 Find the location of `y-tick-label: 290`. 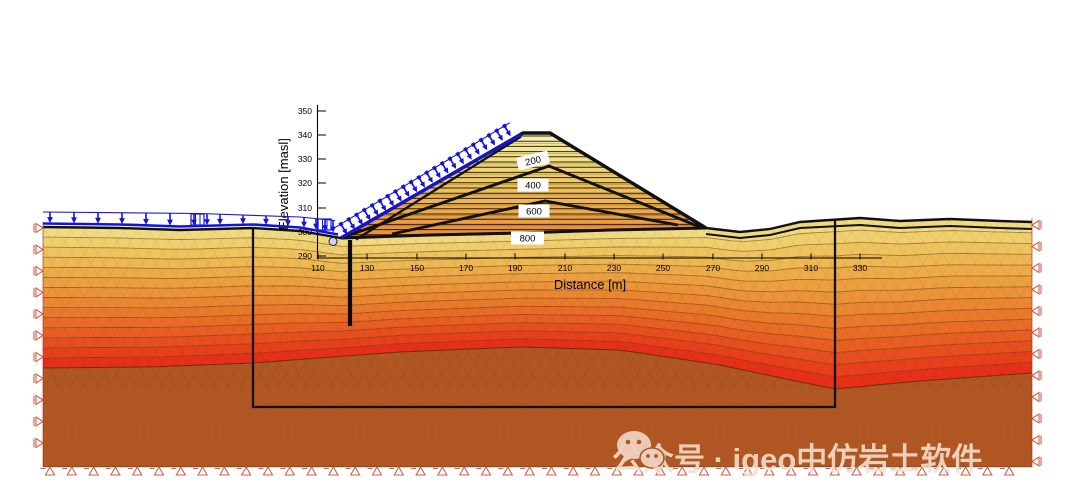

y-tick-label: 290 is located at coordinates (305, 256).